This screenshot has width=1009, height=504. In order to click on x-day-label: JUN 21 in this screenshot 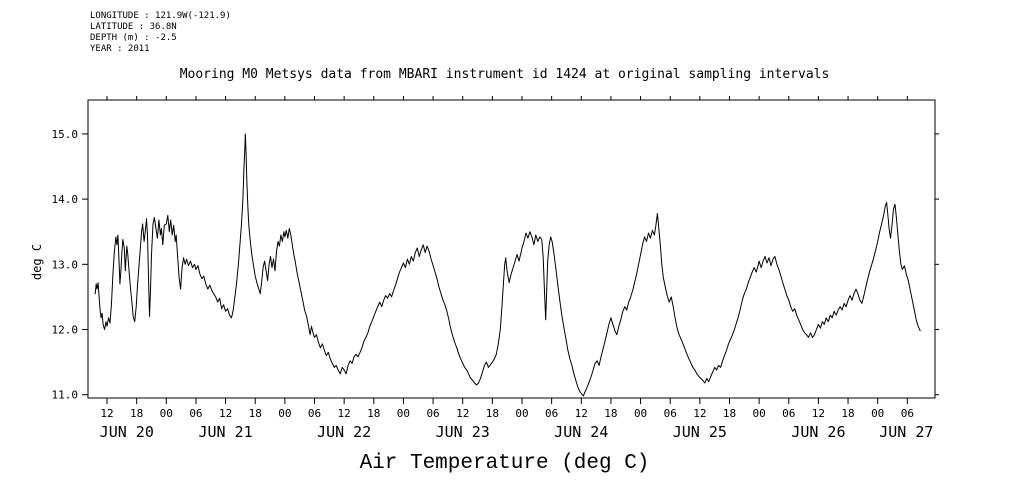, I will do `click(225, 432)`.